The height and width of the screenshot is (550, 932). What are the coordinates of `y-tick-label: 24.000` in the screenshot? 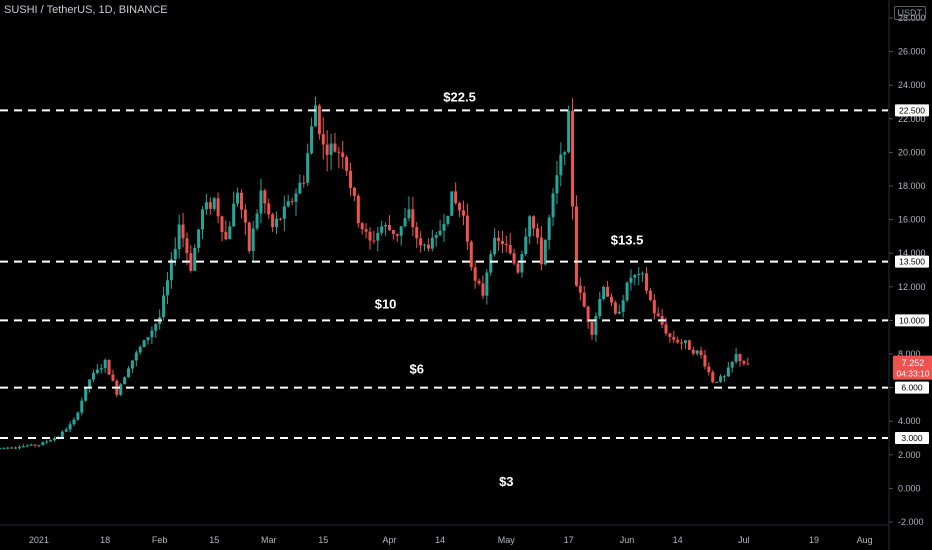 It's located at (912, 85).